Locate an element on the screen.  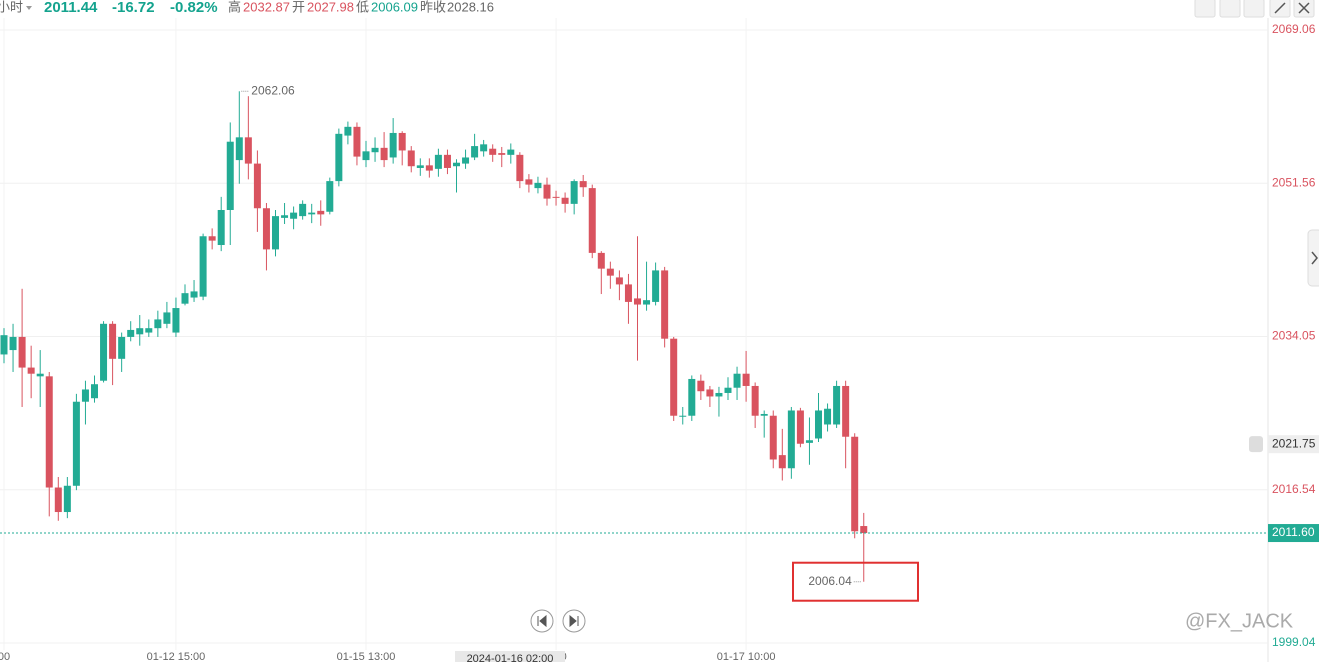
x-tick-label: 00 is located at coordinates (5, 656).